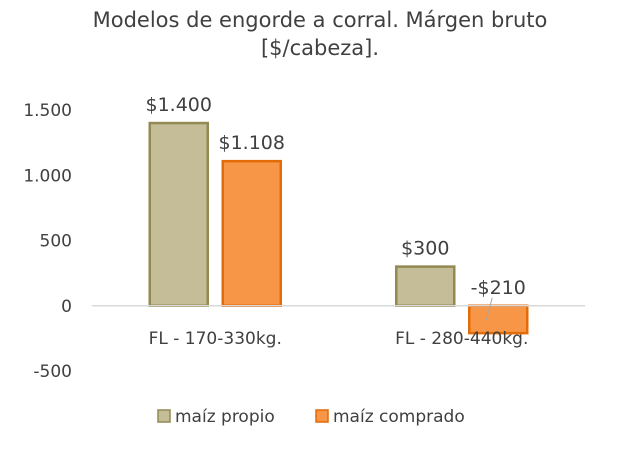 The width and height of the screenshot is (640, 454). What do you see at coordinates (225, 417) in the screenshot?
I see `legend-label: maíz propio` at bounding box center [225, 417].